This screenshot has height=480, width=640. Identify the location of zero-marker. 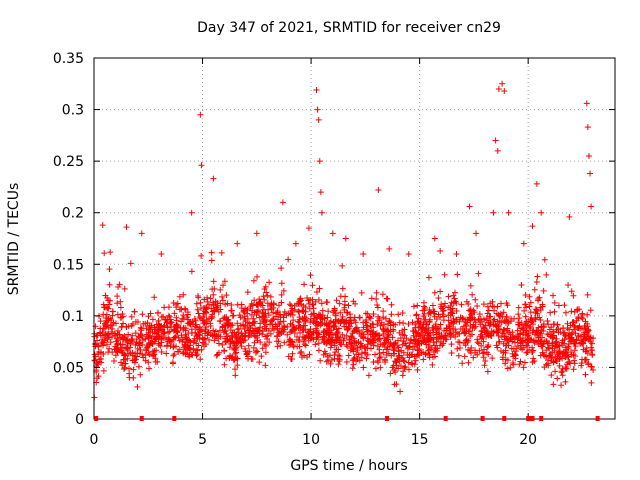
(482, 418).